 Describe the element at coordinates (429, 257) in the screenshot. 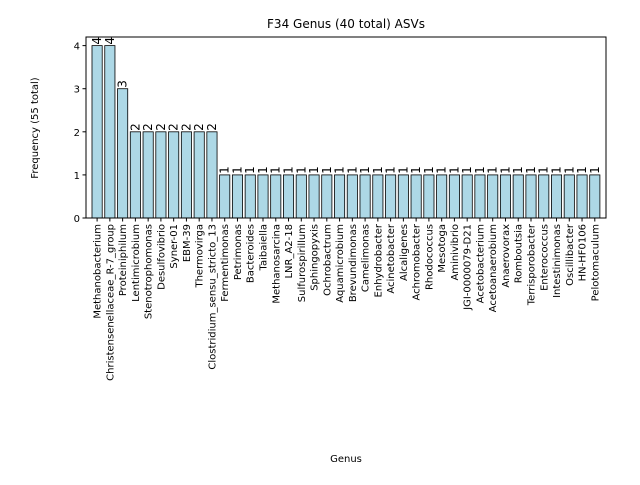

I see `x-tick-label: Rhodococcus` at that location.